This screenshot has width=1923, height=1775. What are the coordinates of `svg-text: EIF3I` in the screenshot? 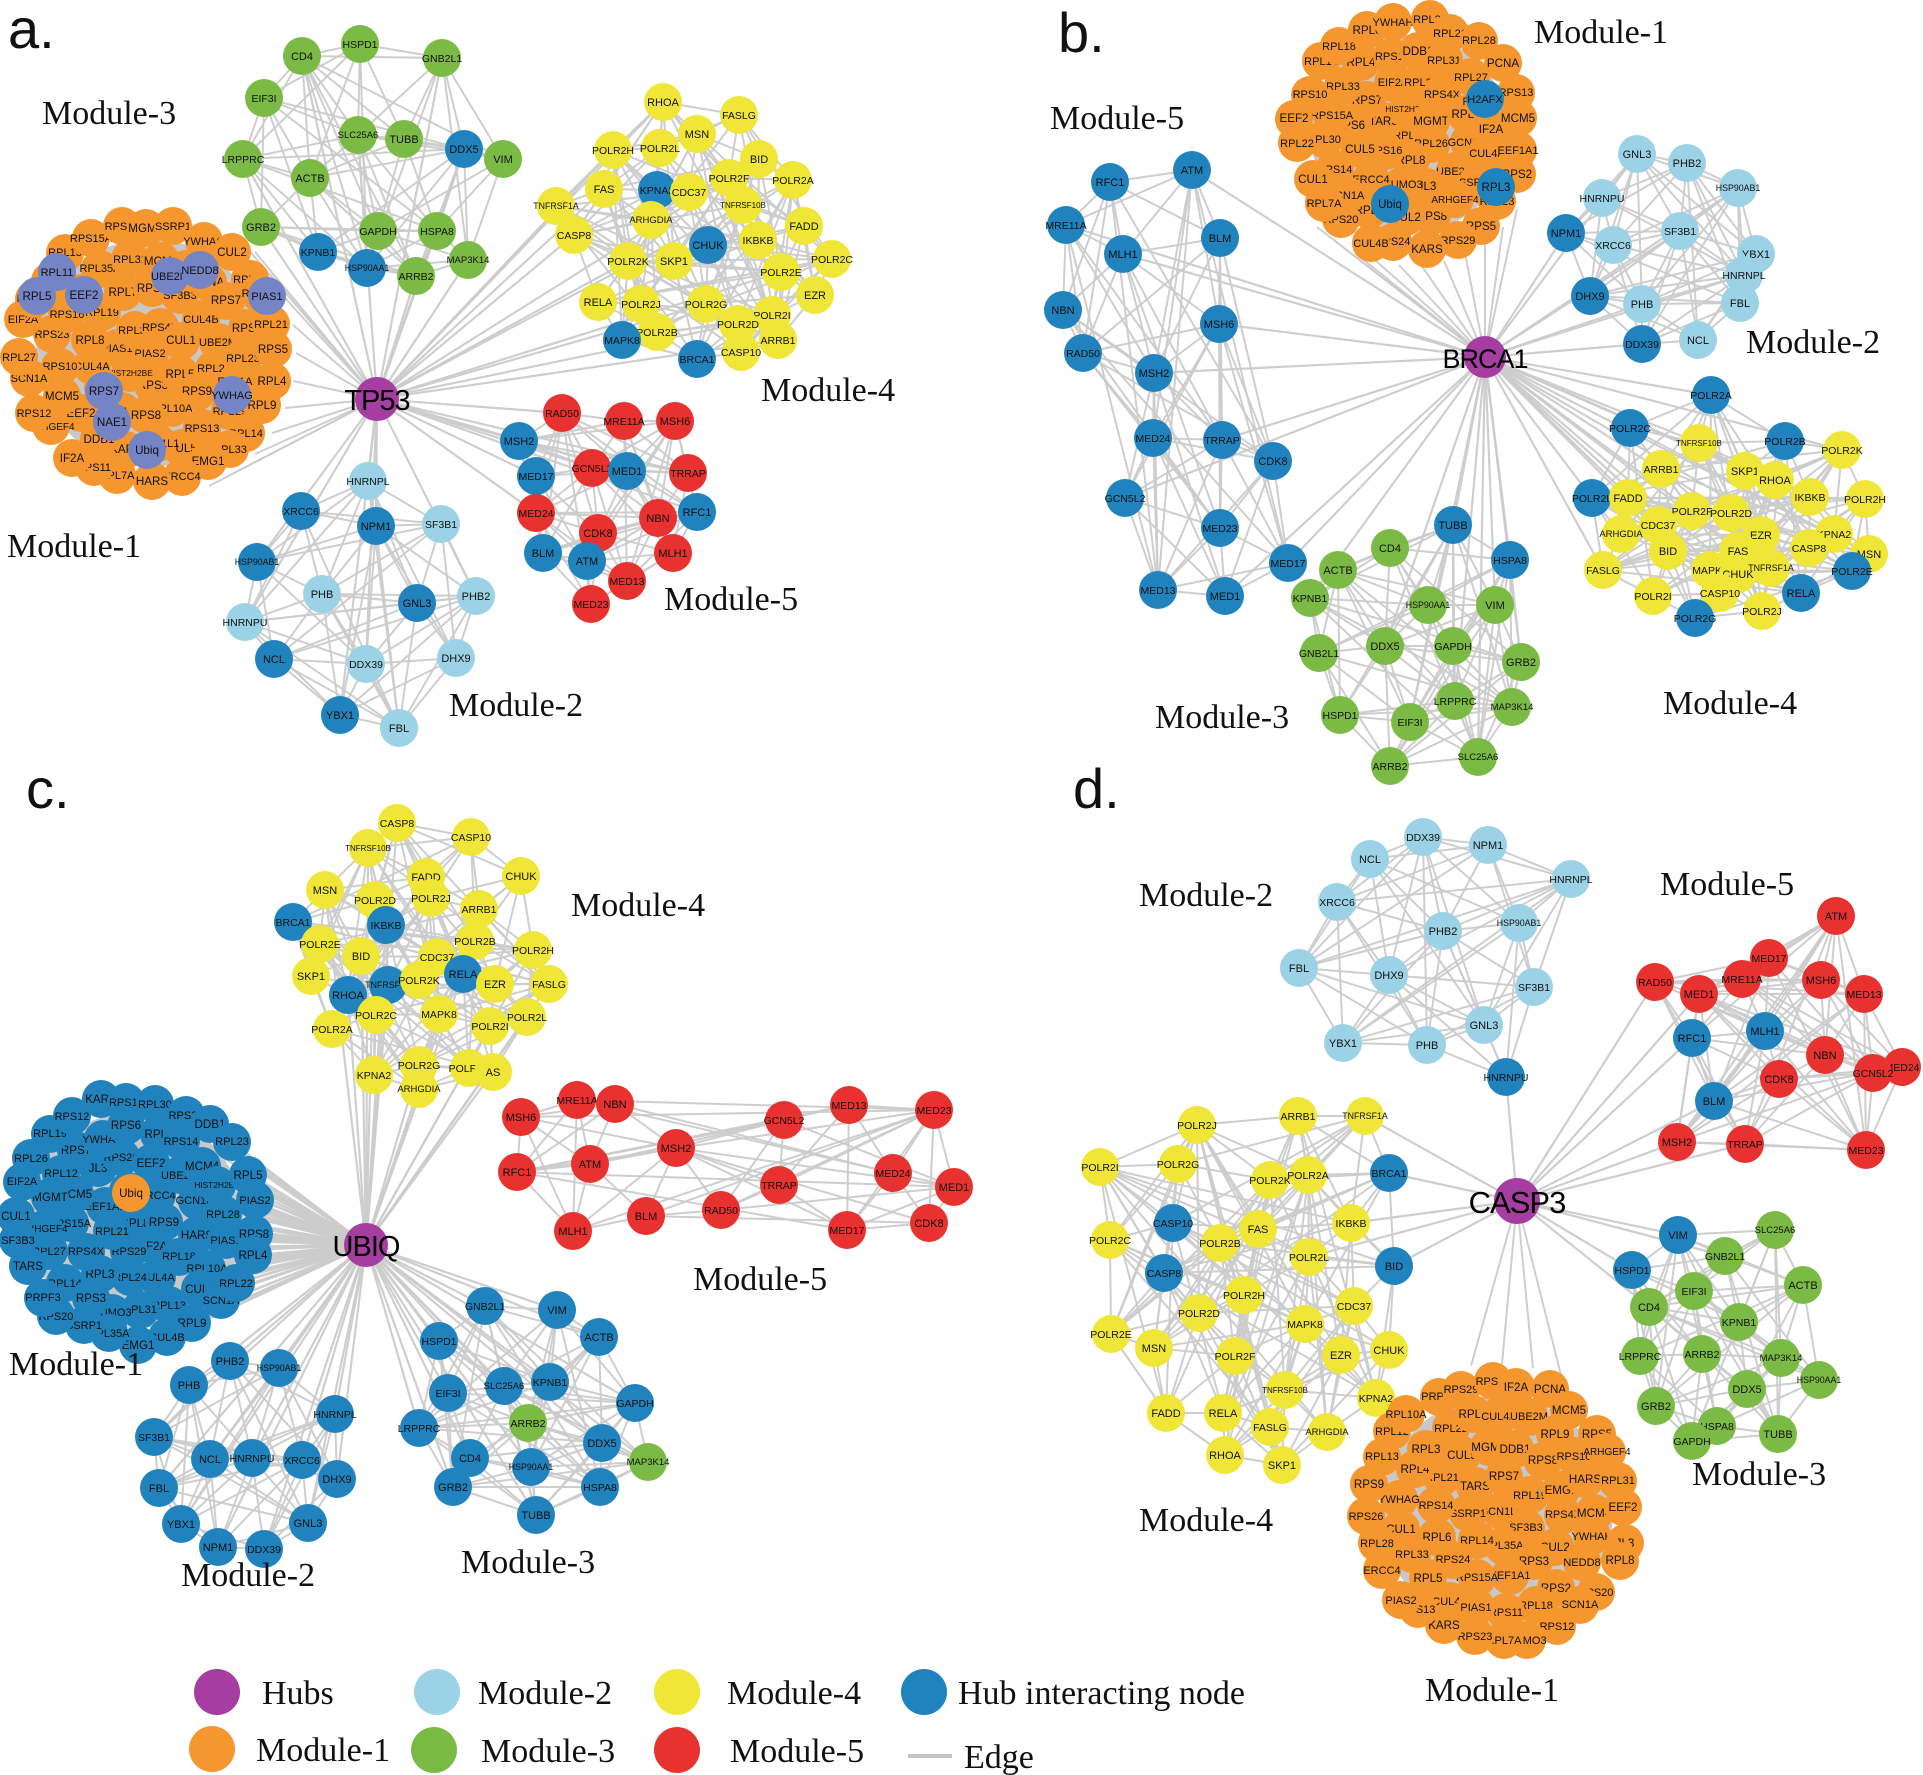 It's located at (447, 1394).